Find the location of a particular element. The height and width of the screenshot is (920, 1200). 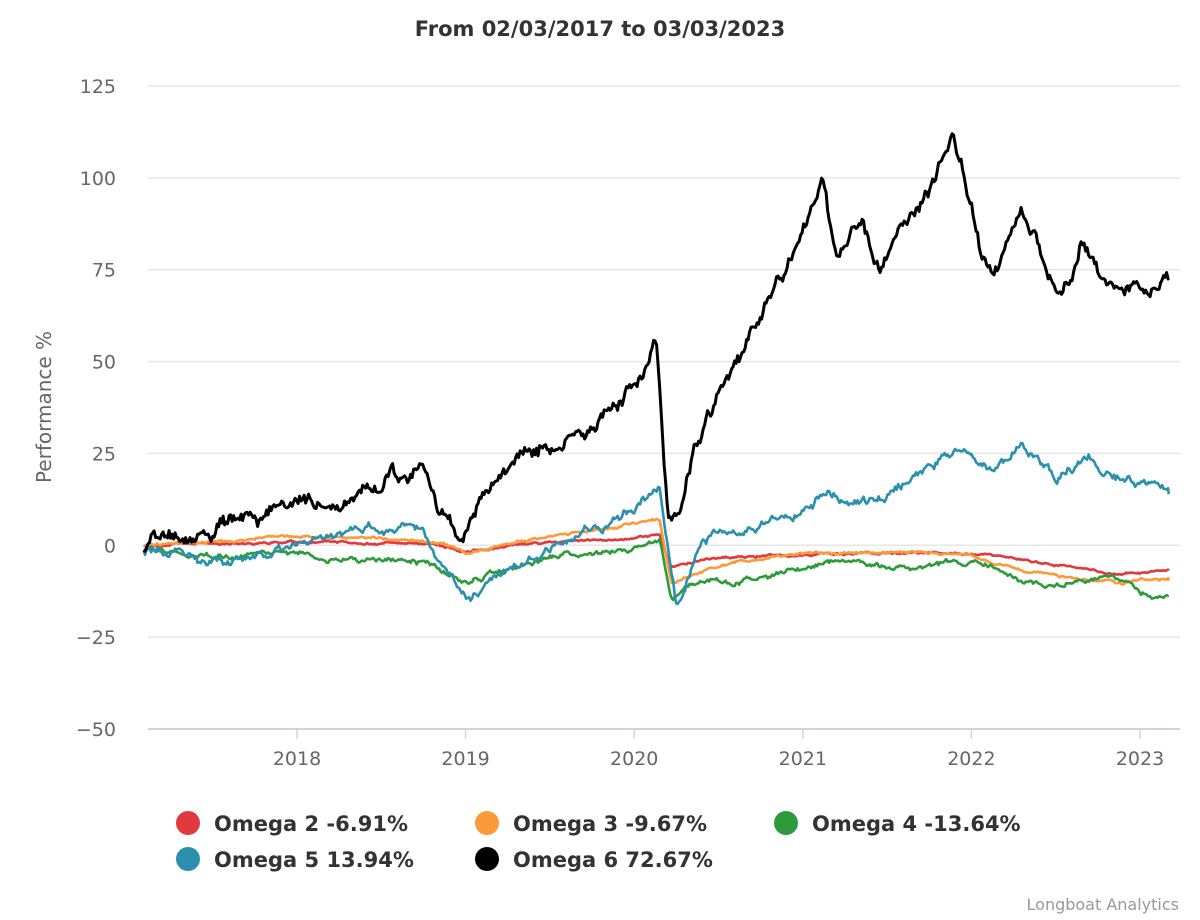

legend-label: Omega 2 -6.91% is located at coordinates (311, 824).